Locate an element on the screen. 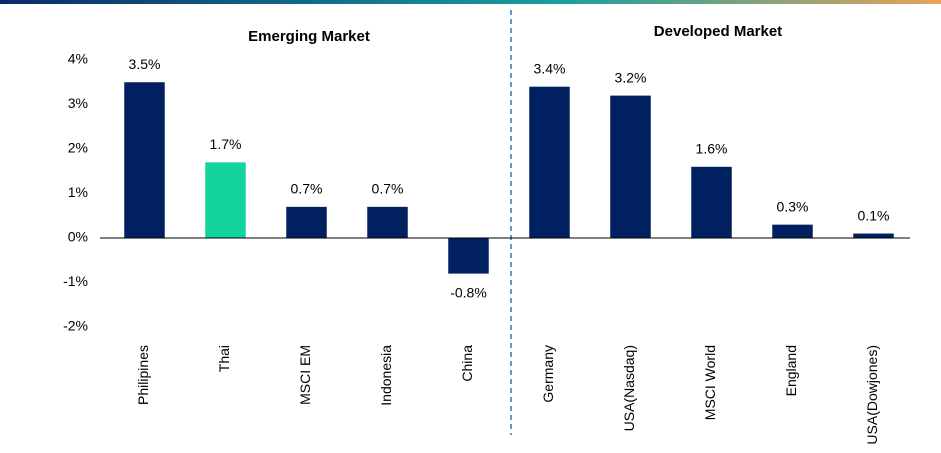  y-tick-label: 3% is located at coordinates (78, 103).